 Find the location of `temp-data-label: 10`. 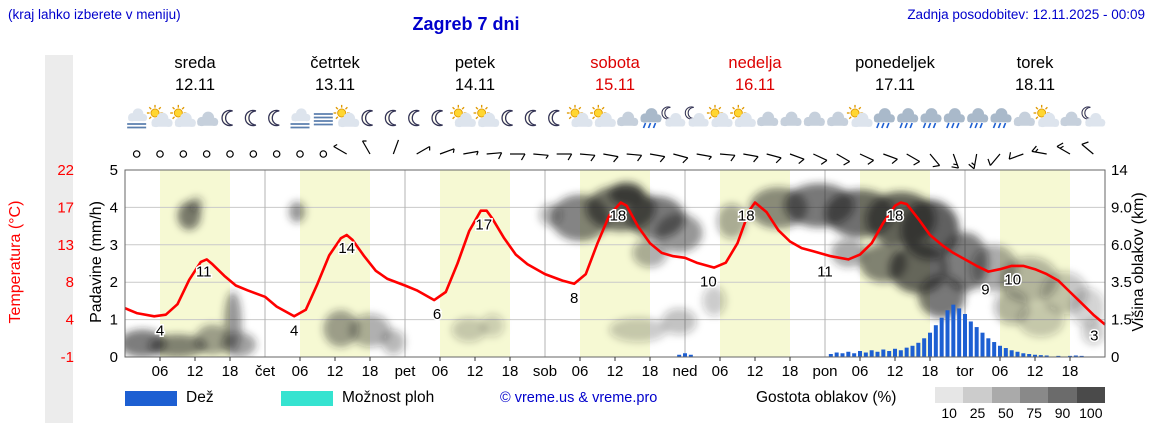

temp-data-label: 10 is located at coordinates (1012, 280).